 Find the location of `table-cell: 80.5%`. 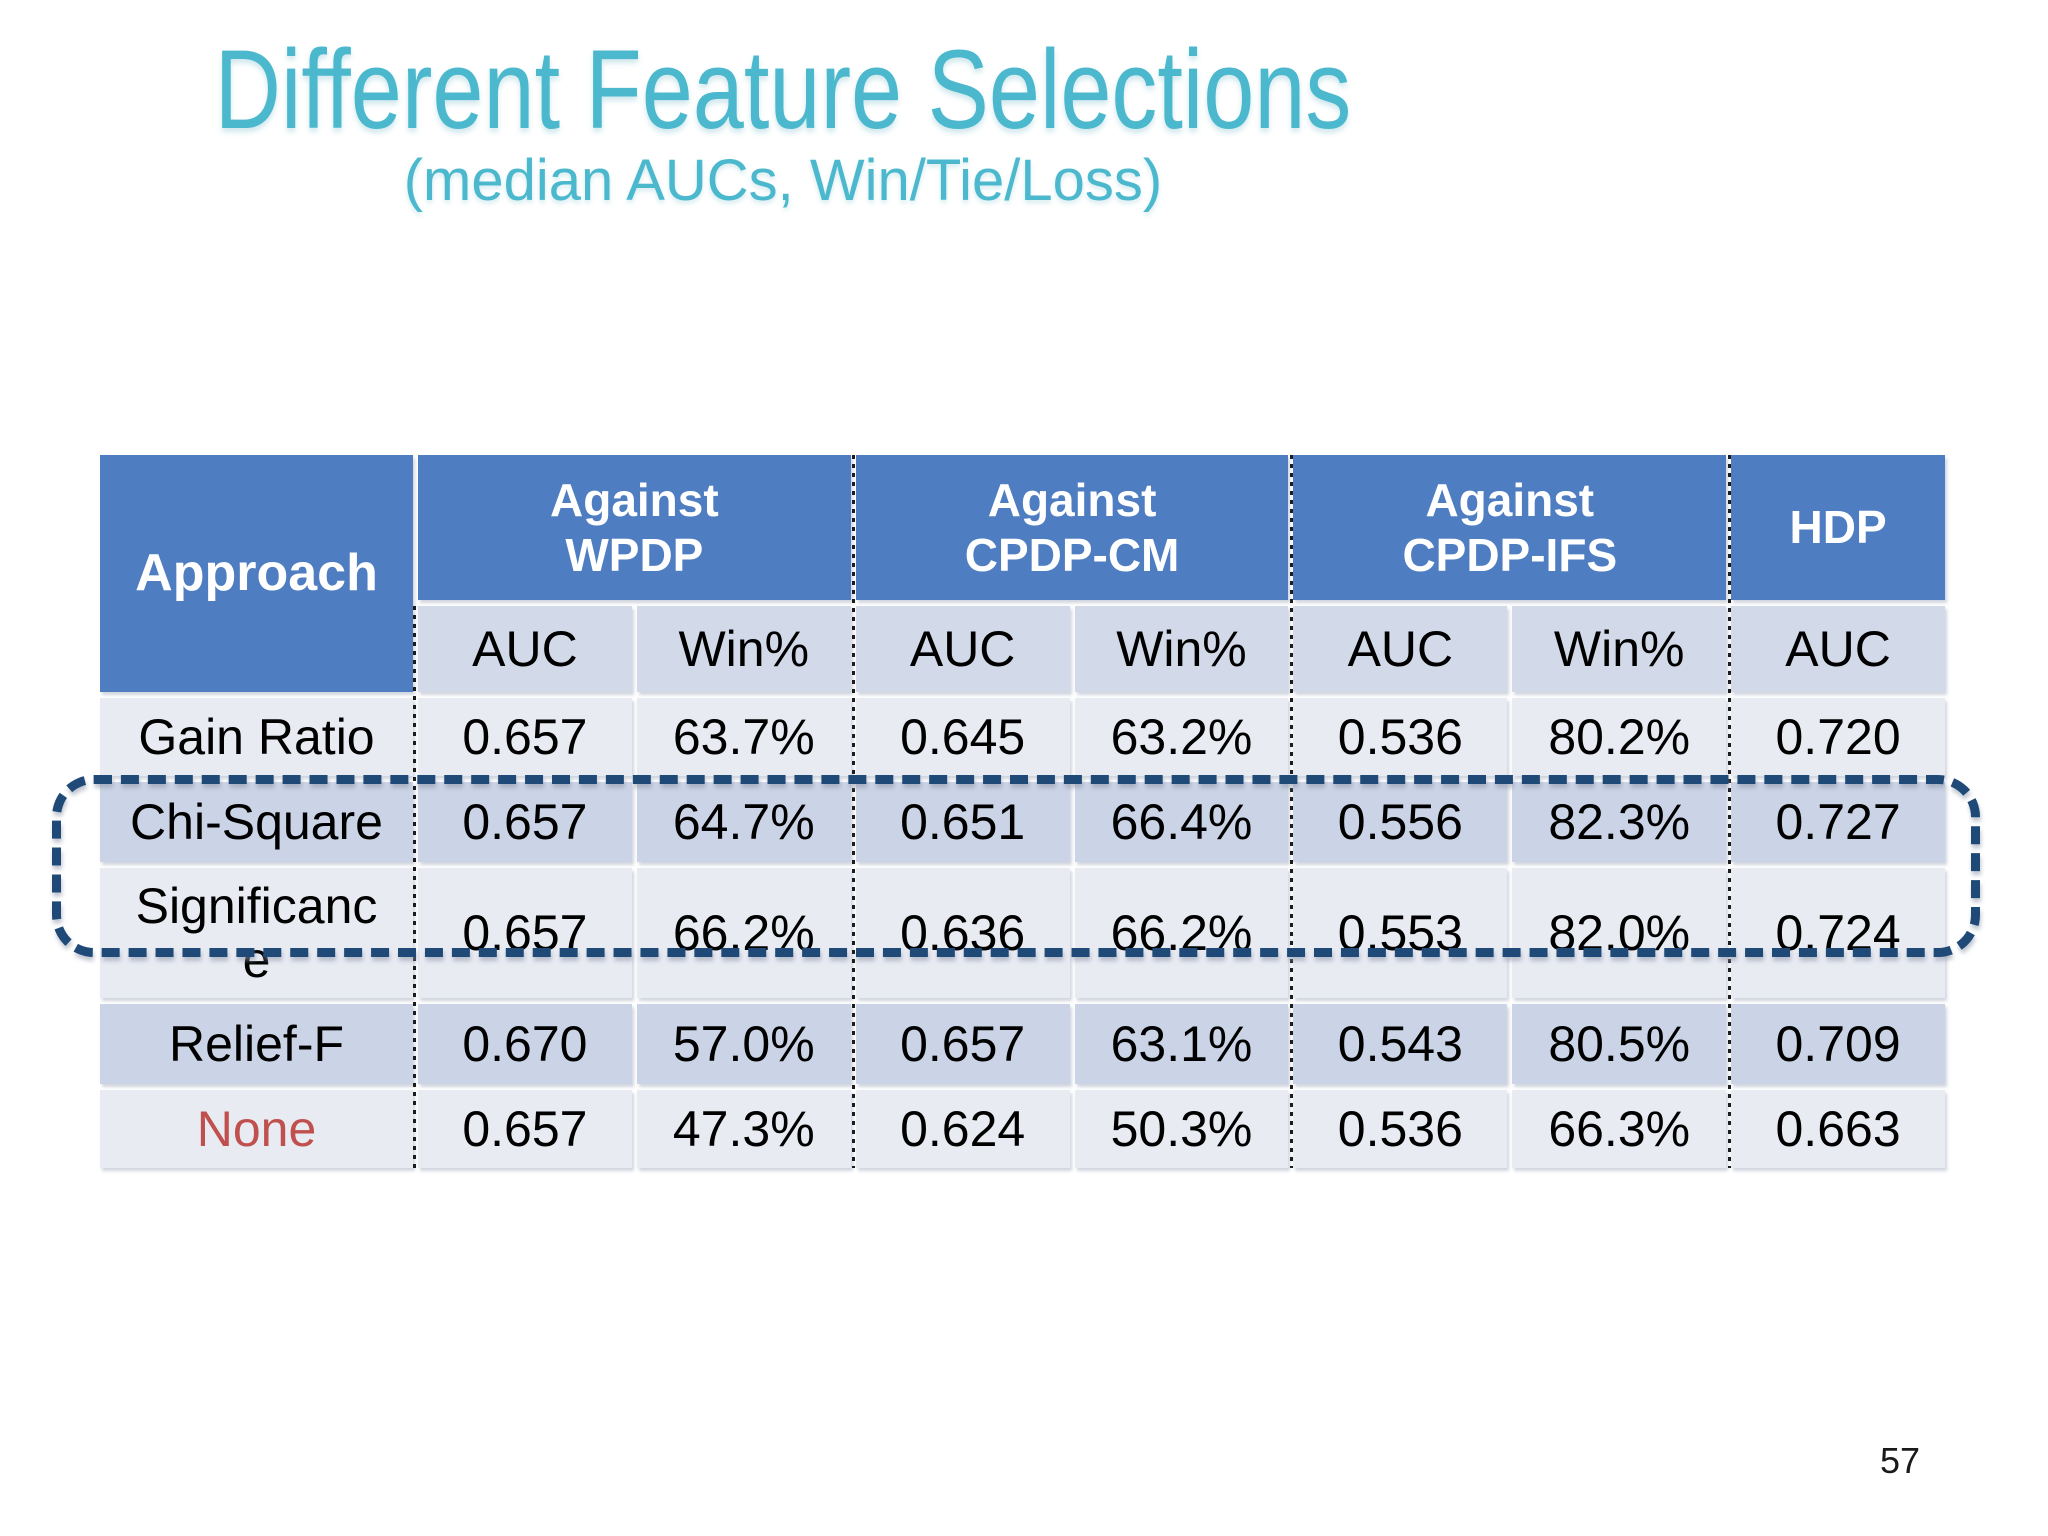

table-cell: 80.5% is located at coordinates (1619, 1044).